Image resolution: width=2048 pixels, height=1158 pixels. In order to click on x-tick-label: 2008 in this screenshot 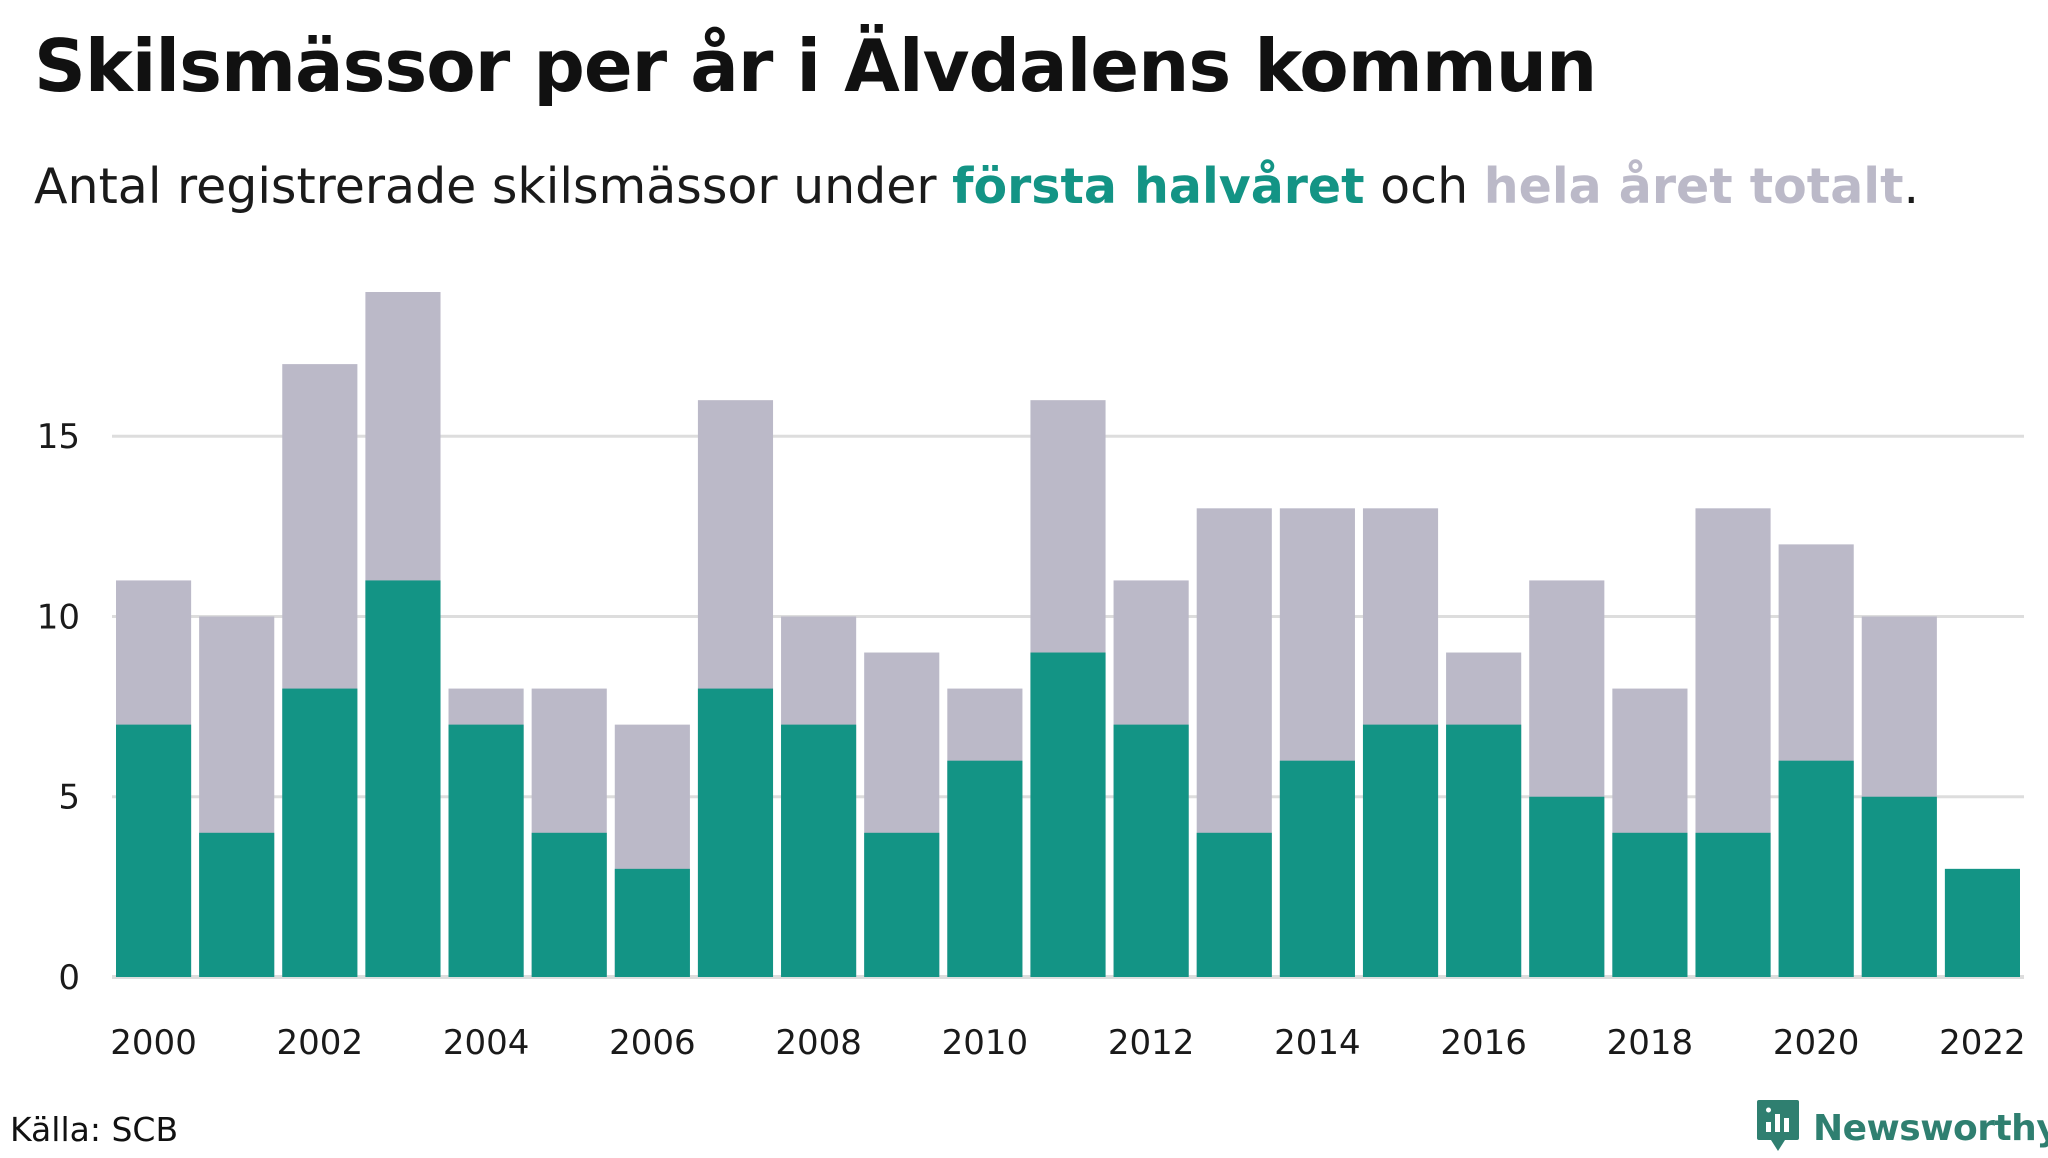, I will do `click(818, 1043)`.